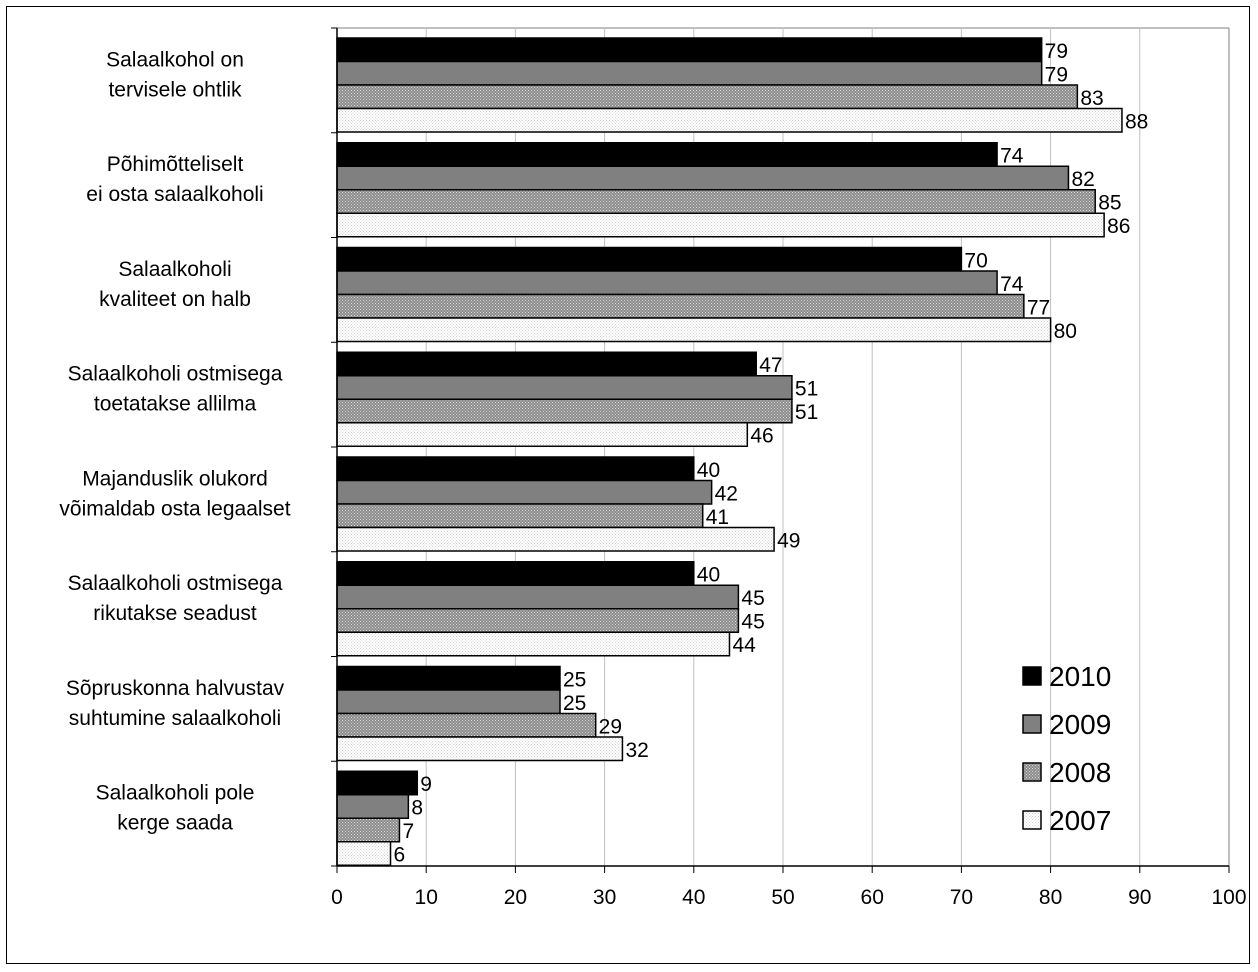 The image size is (1258, 972). Describe the element at coordinates (788, 540) in the screenshot. I see `data-label: 49` at that location.